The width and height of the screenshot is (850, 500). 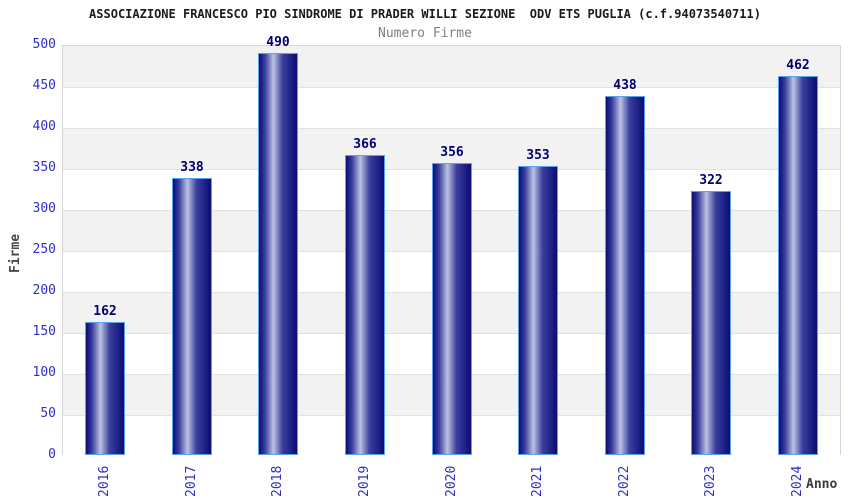 I want to click on x-tick-label: 2023, so click(x=710, y=481).